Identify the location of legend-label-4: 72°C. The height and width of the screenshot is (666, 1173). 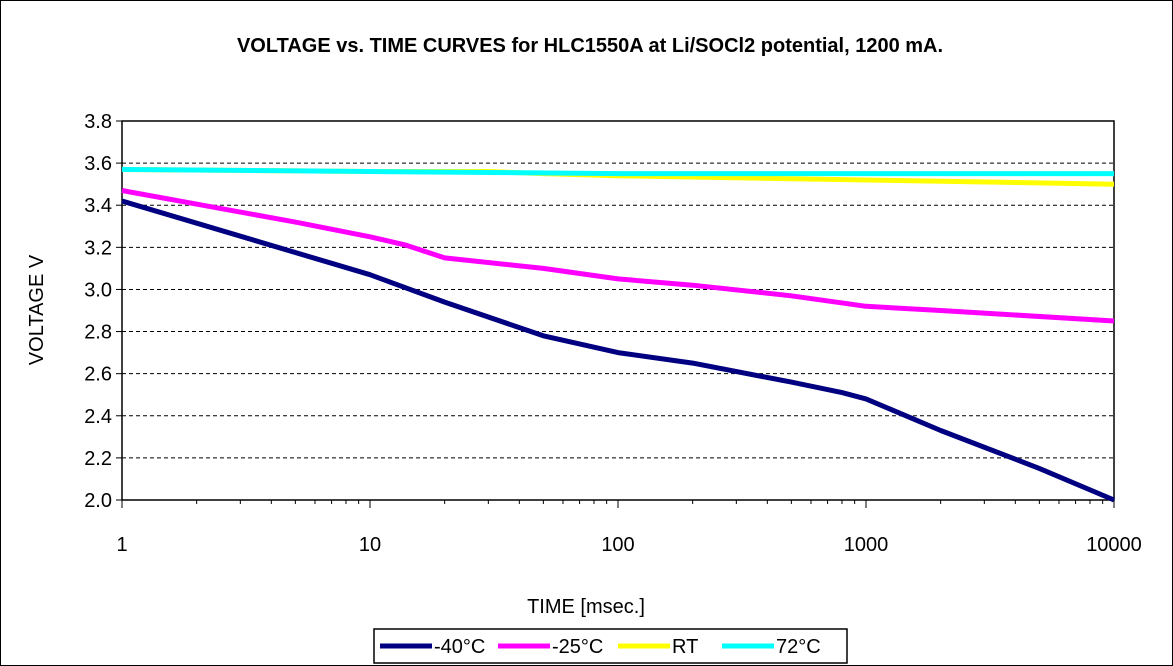
(798, 647).